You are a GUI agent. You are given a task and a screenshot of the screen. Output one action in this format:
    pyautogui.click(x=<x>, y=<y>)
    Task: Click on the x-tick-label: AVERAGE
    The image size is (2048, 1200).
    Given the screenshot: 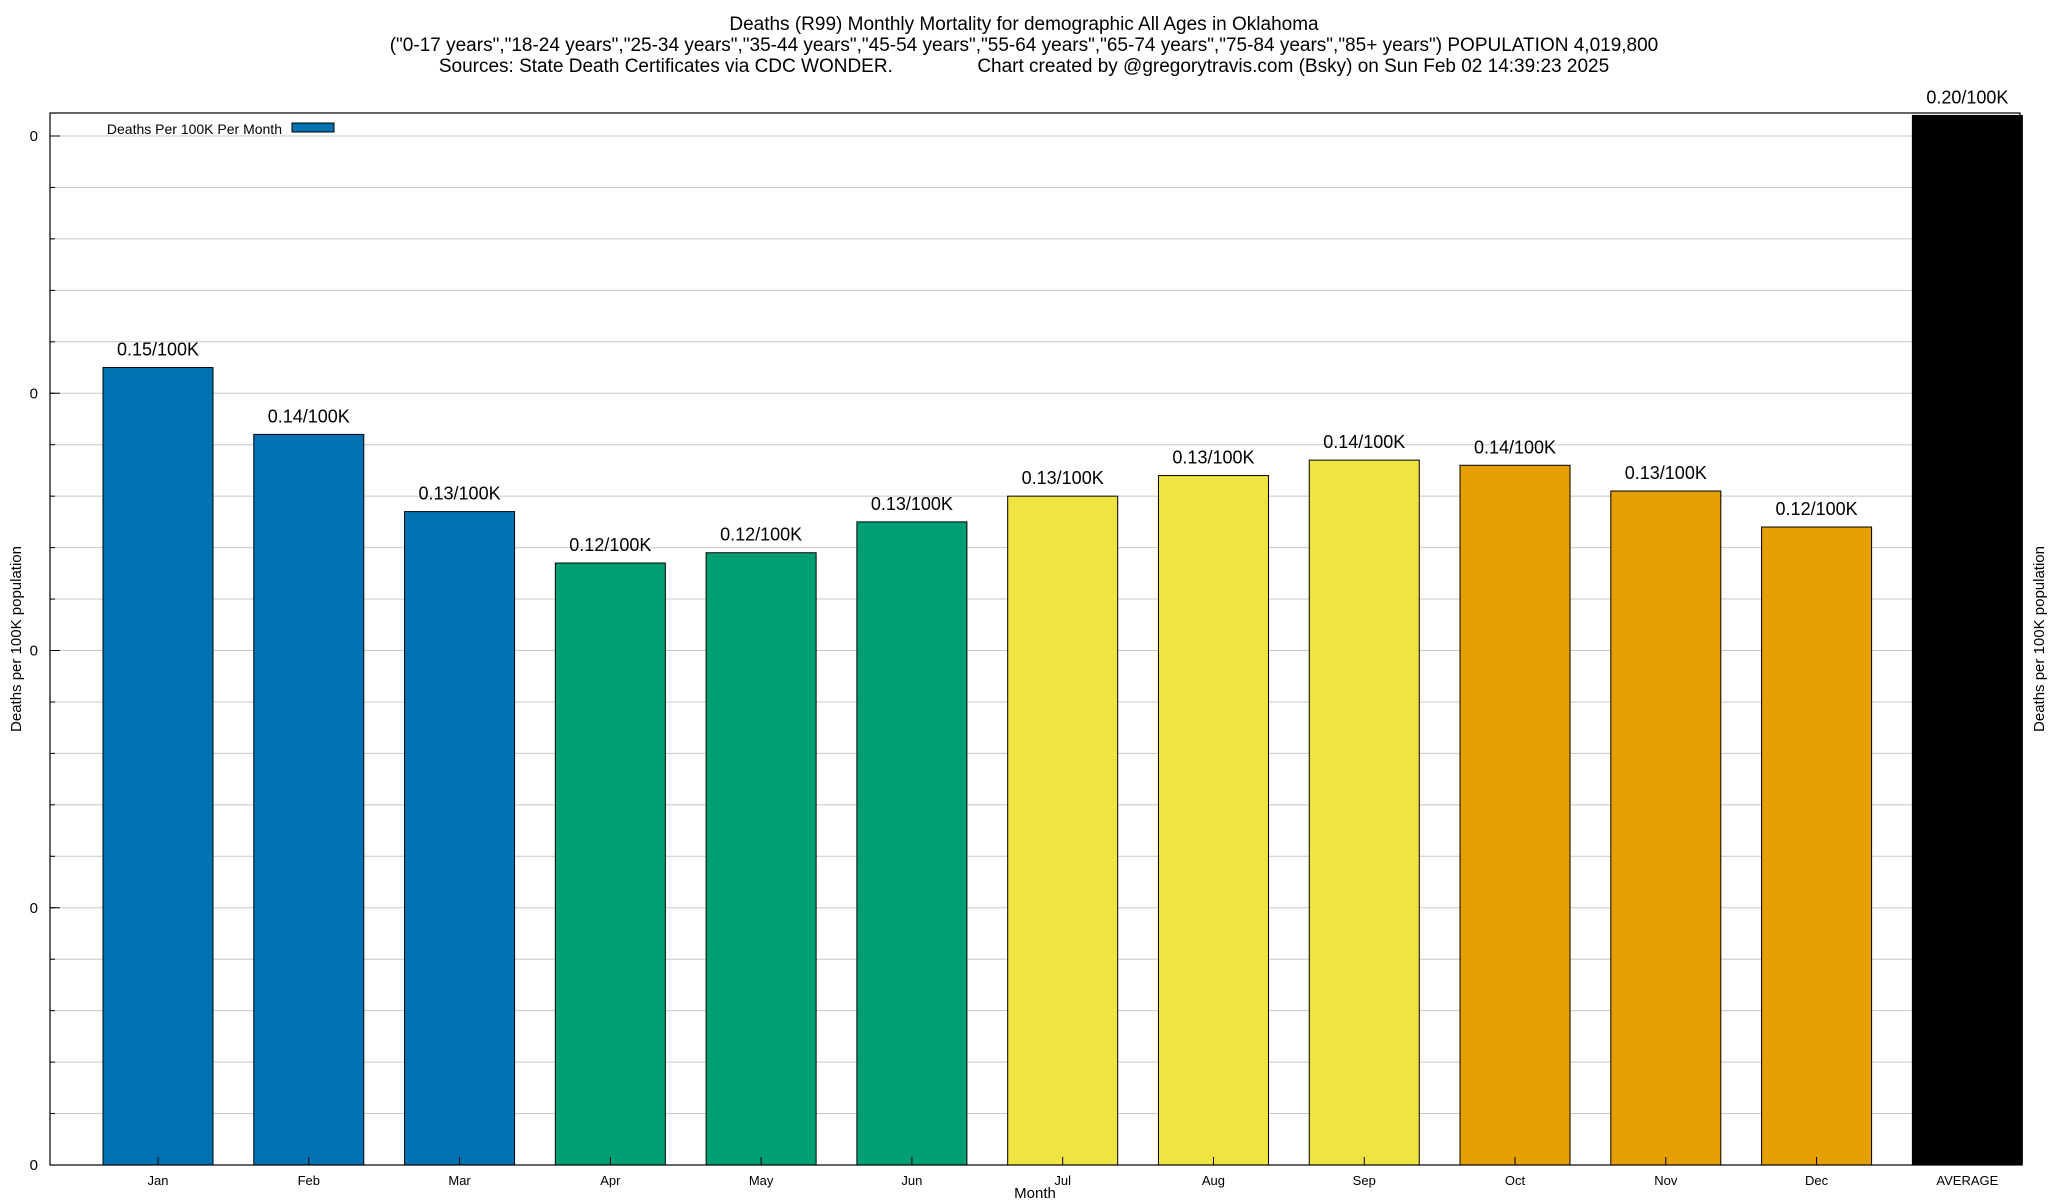 What is the action you would take?
    pyautogui.click(x=1967, y=1180)
    